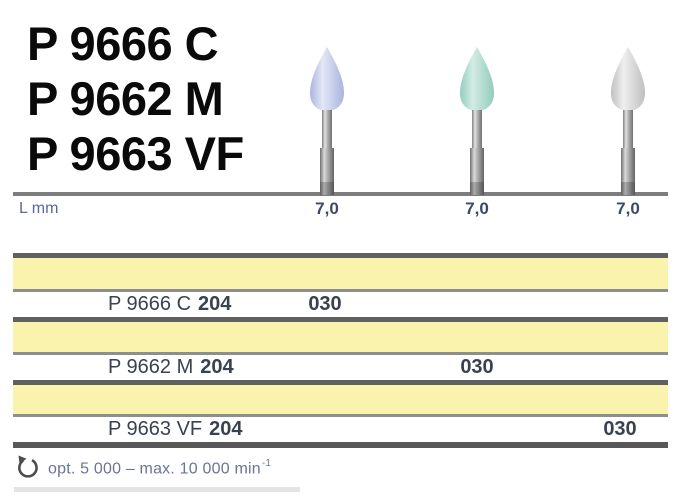 The height and width of the screenshot is (500, 681). I want to click on speed-exponent: -1, so click(266, 463).